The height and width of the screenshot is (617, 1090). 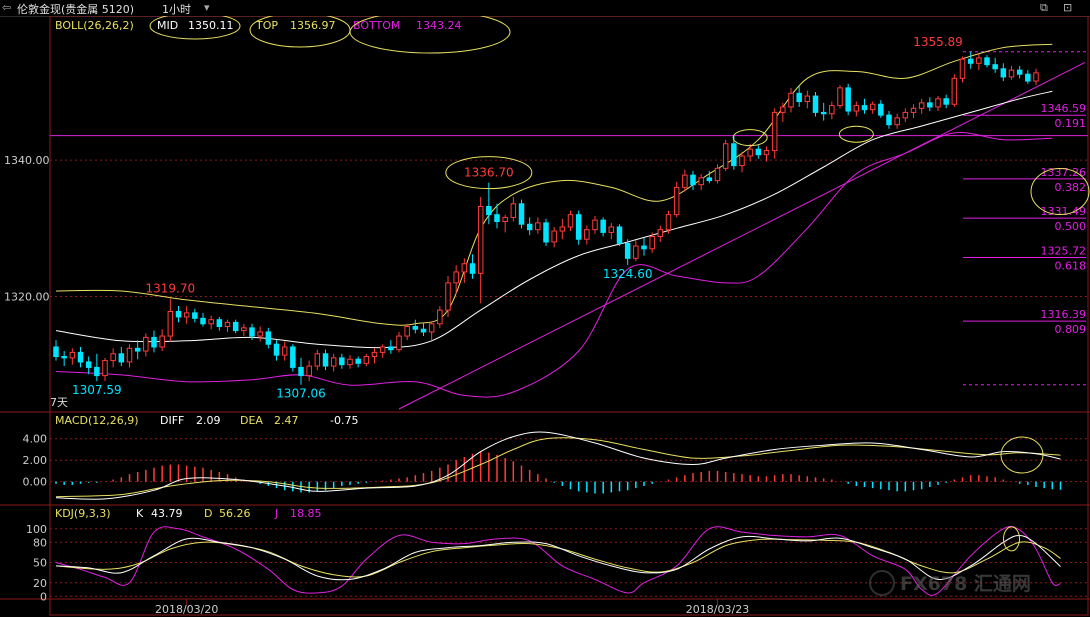 I want to click on period-selector: 1小时, so click(x=176, y=9).